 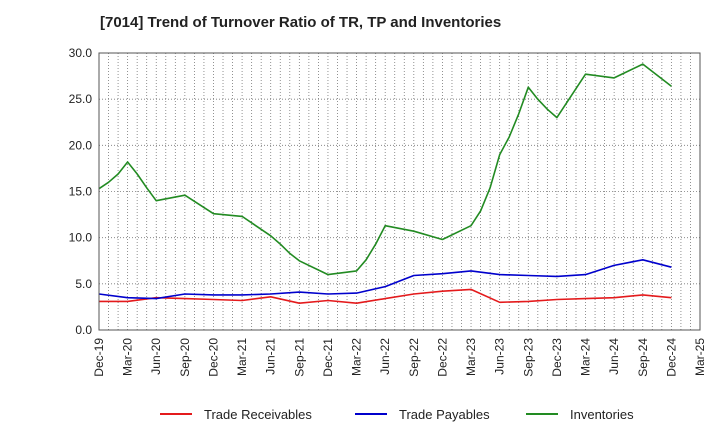 I want to click on x-tick-label: Sep-23, so click(x=528, y=357).